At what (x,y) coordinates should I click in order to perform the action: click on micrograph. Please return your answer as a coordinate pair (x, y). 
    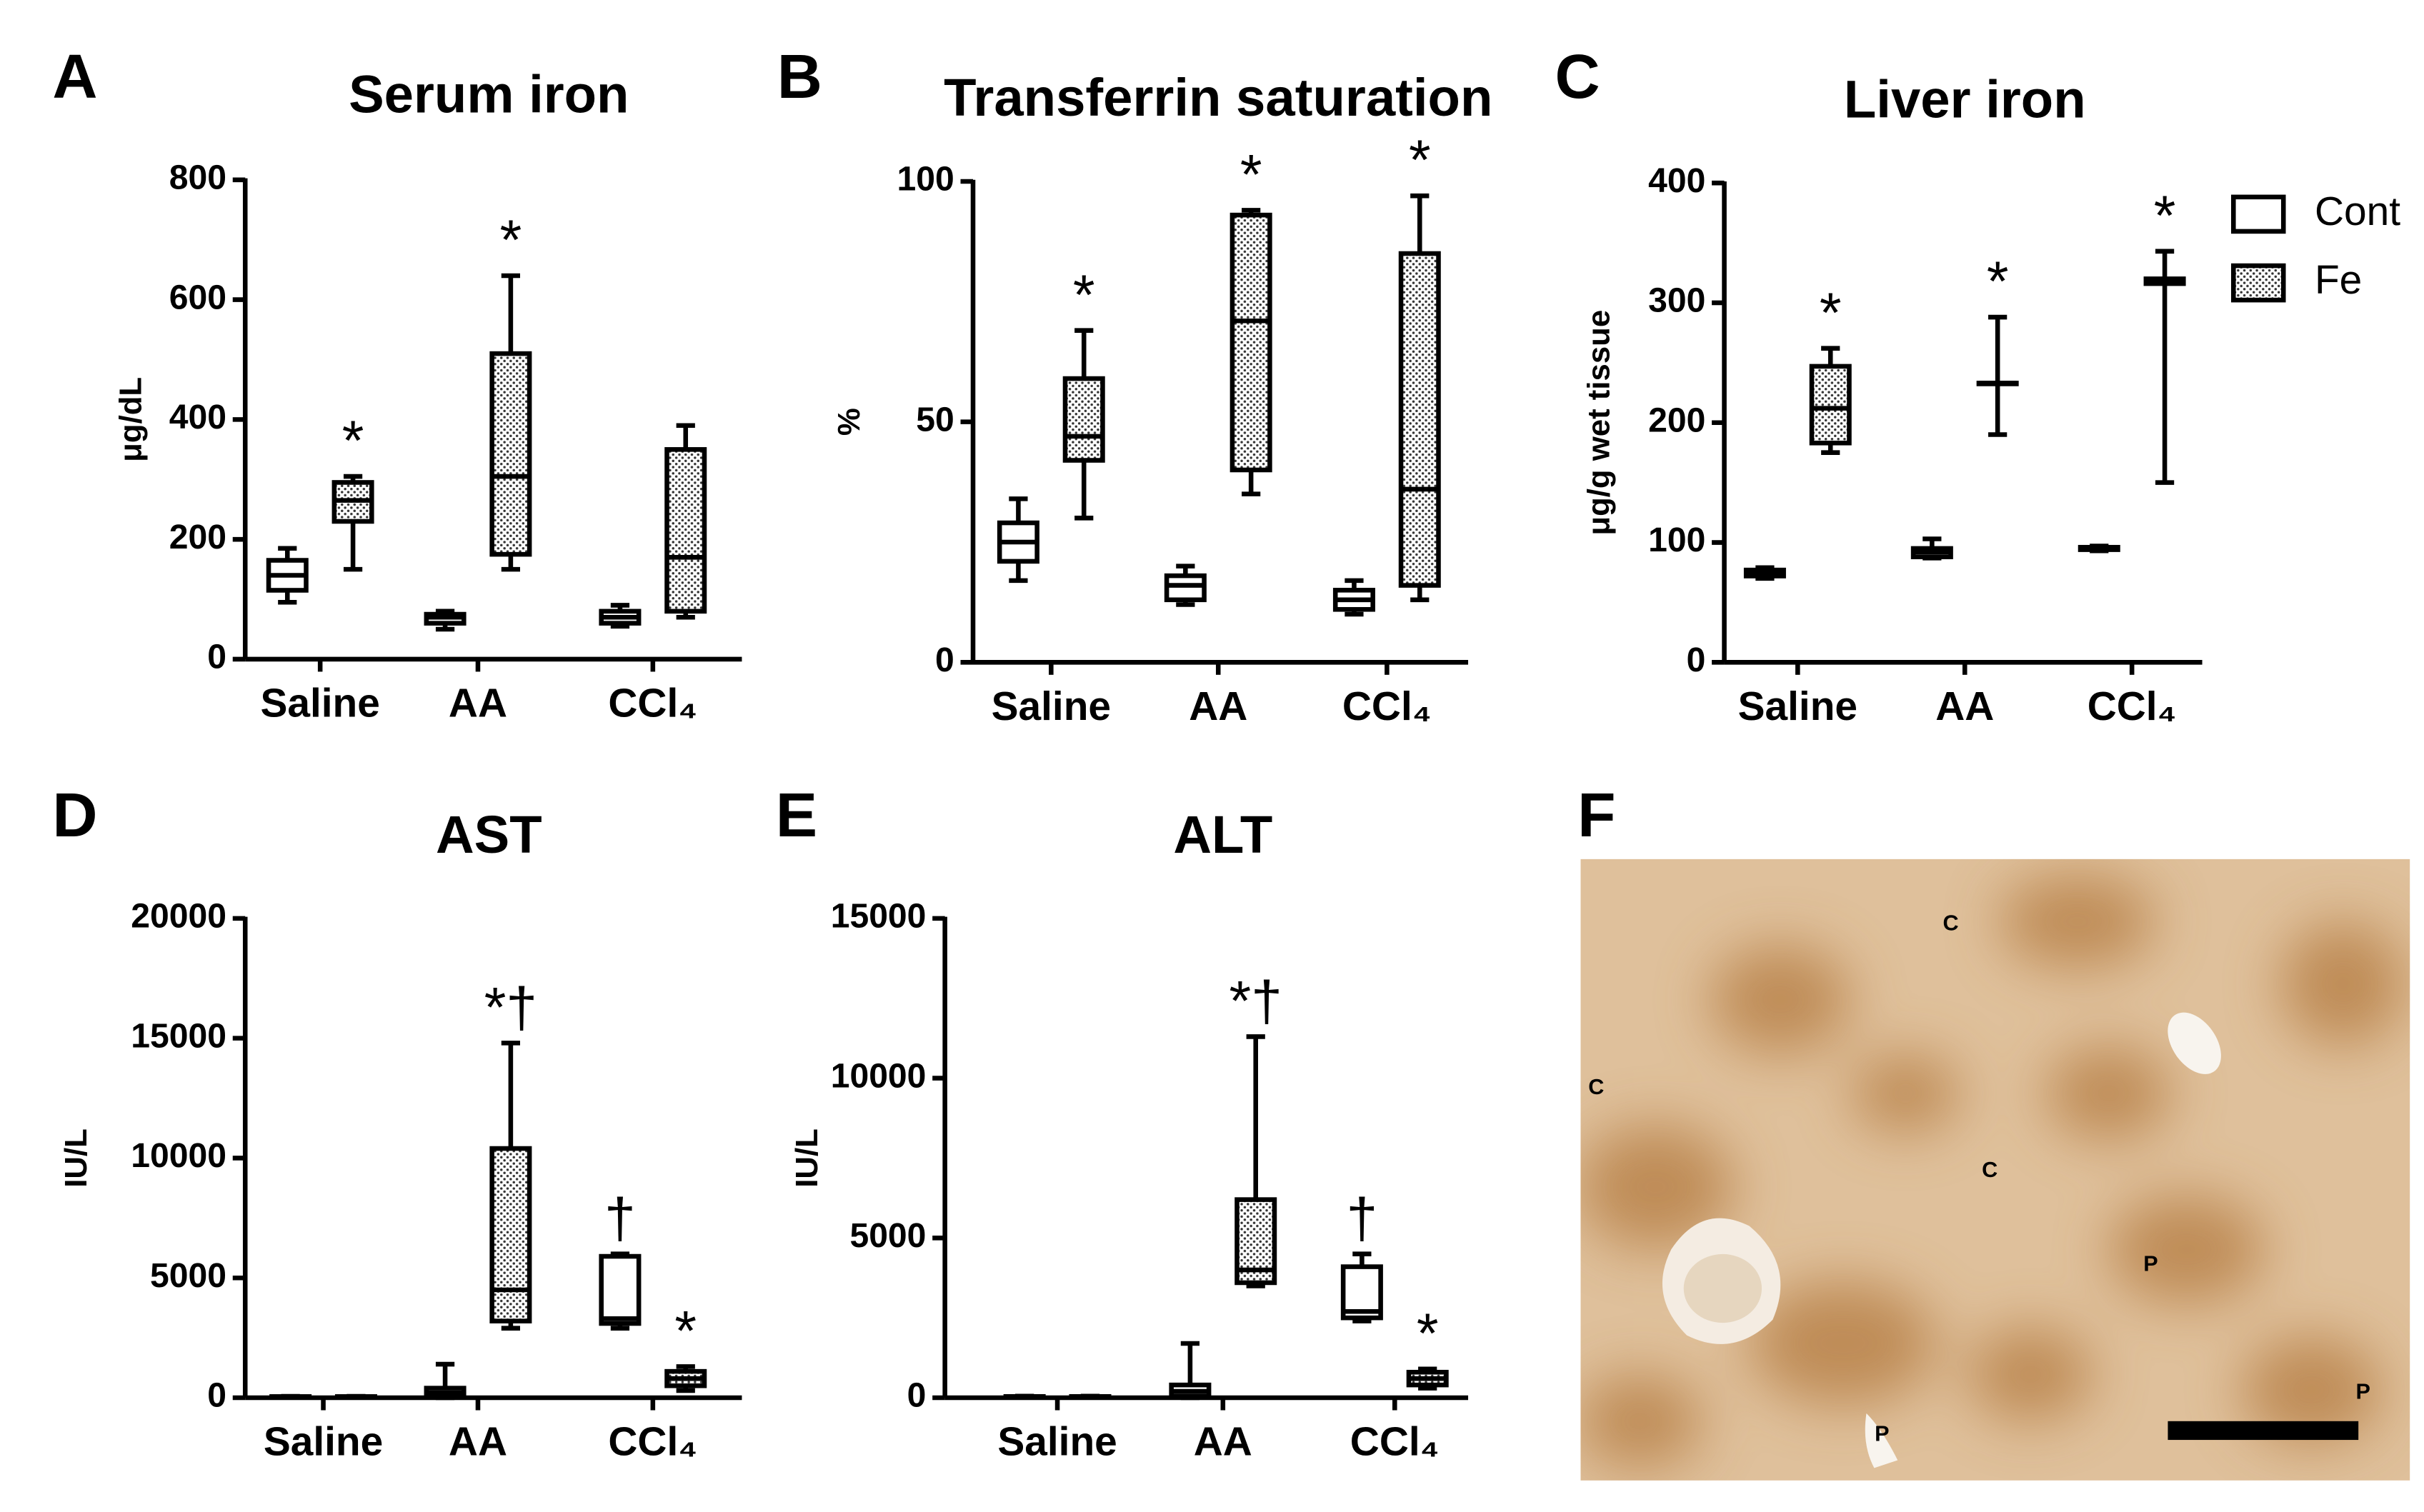
    Looking at the image, I should click on (1995, 1169).